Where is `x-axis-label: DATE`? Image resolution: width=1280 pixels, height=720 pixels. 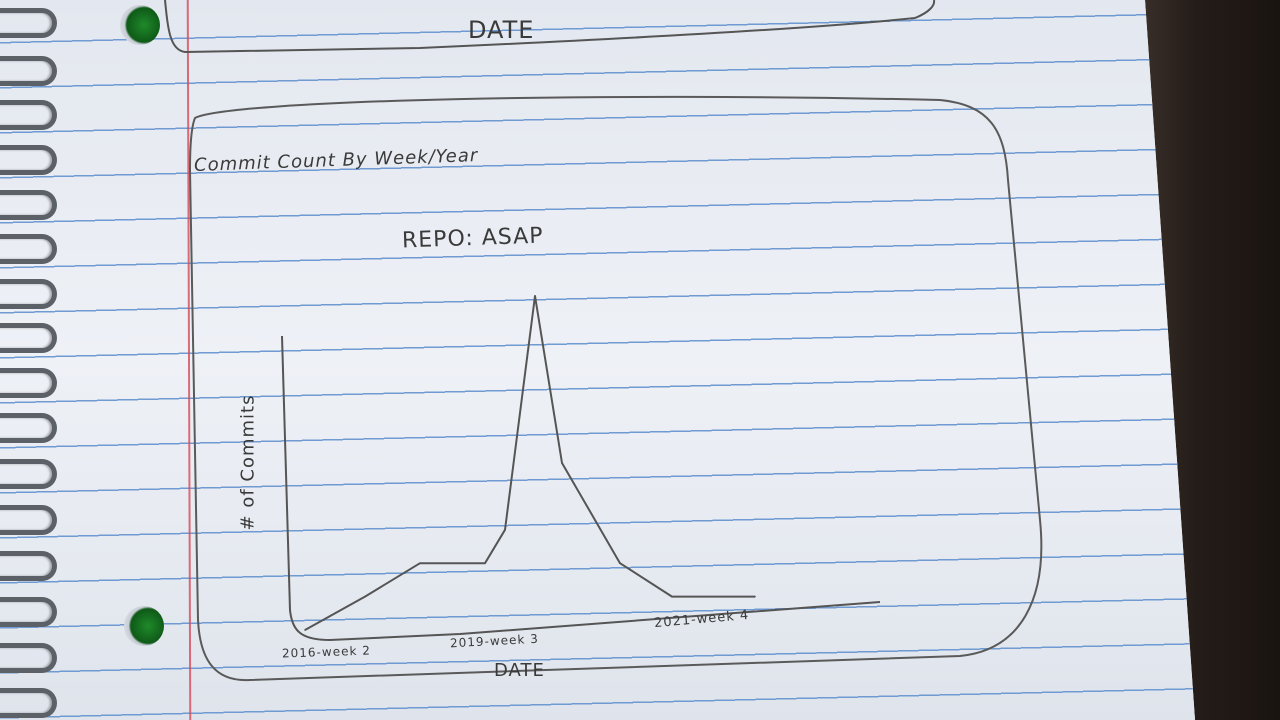 x-axis-label: DATE is located at coordinates (519, 670).